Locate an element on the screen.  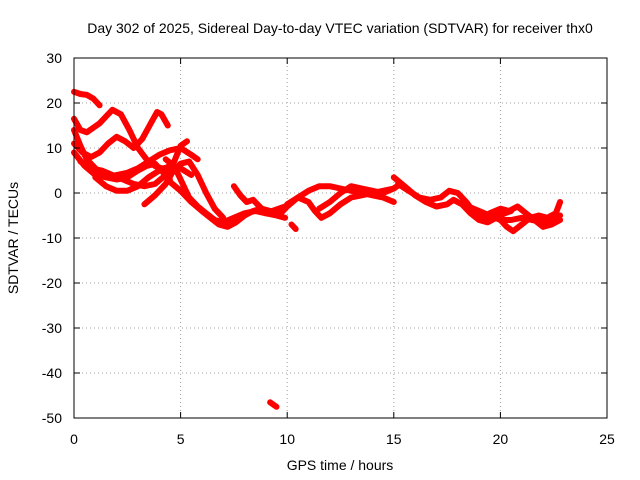
y-tick-label: 30 is located at coordinates (54, 58).